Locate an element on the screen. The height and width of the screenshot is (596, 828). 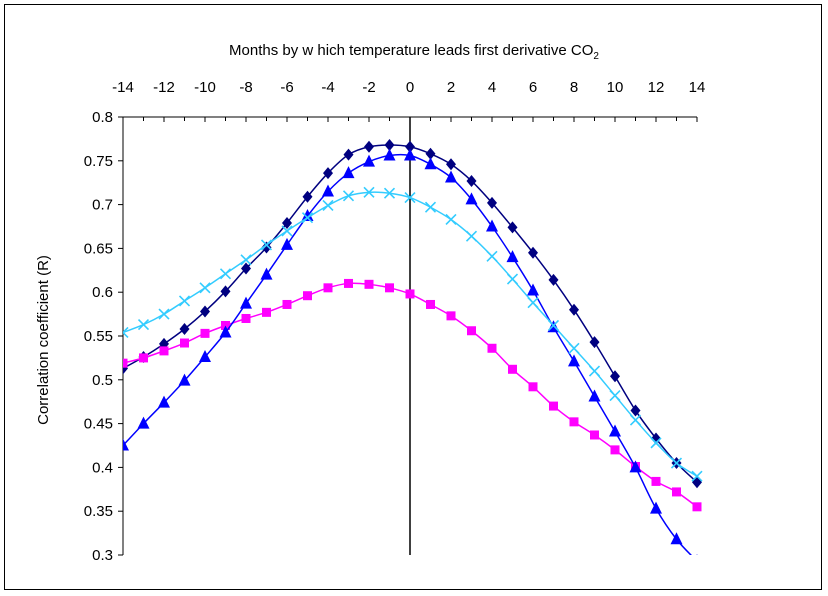
y-tick-label: 0.55 is located at coordinates (98, 336).